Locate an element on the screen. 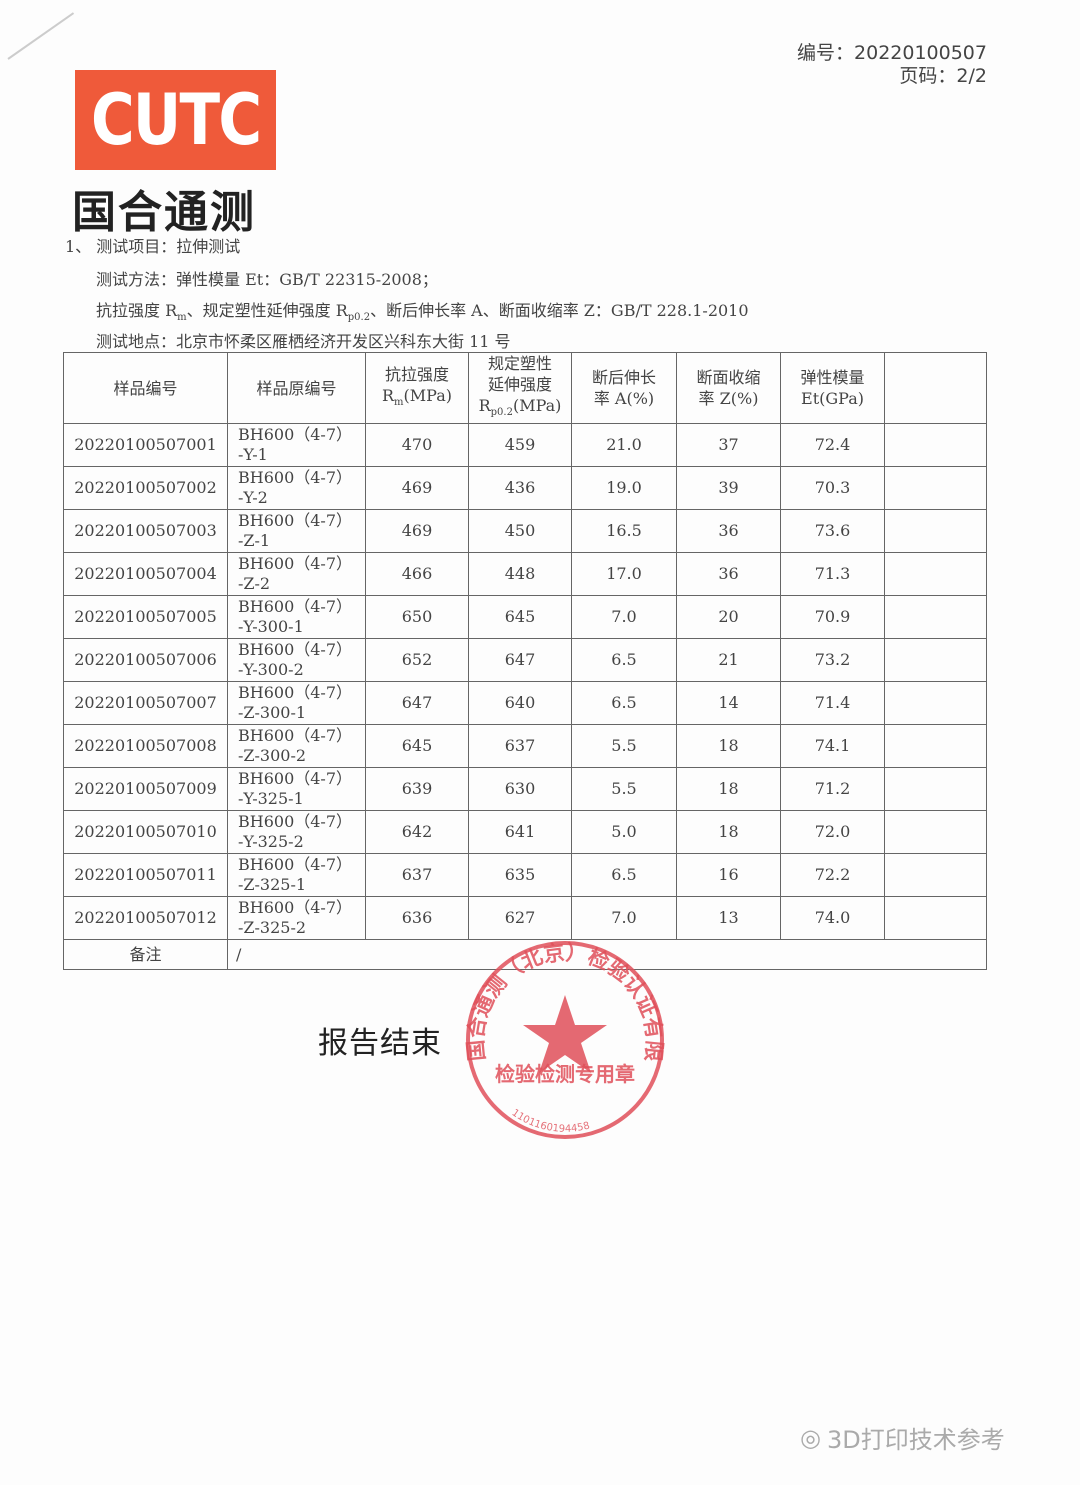 This screenshot has width=1080, height=1485. original-id: BH600（4-7） -Z-325-2 is located at coordinates (296, 918).